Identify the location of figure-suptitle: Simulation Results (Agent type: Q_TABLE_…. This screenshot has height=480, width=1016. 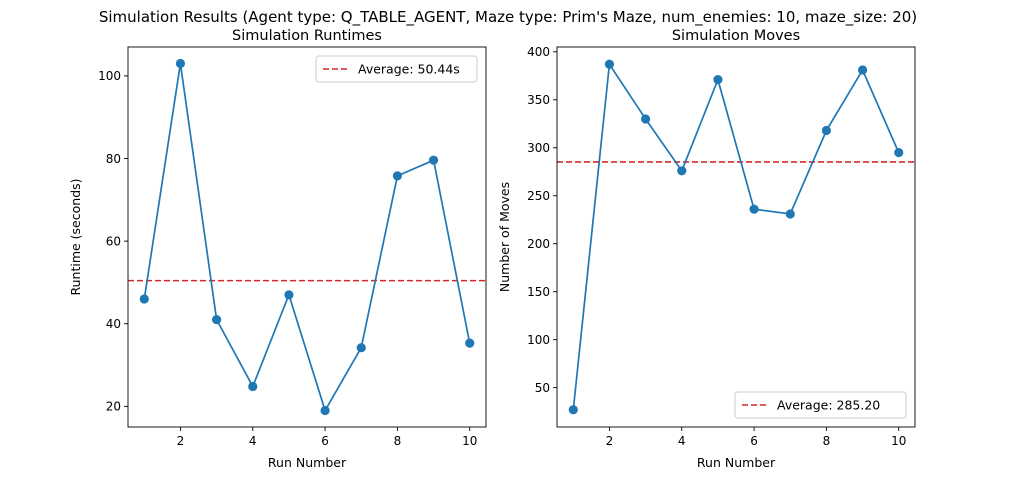
(508, 17).